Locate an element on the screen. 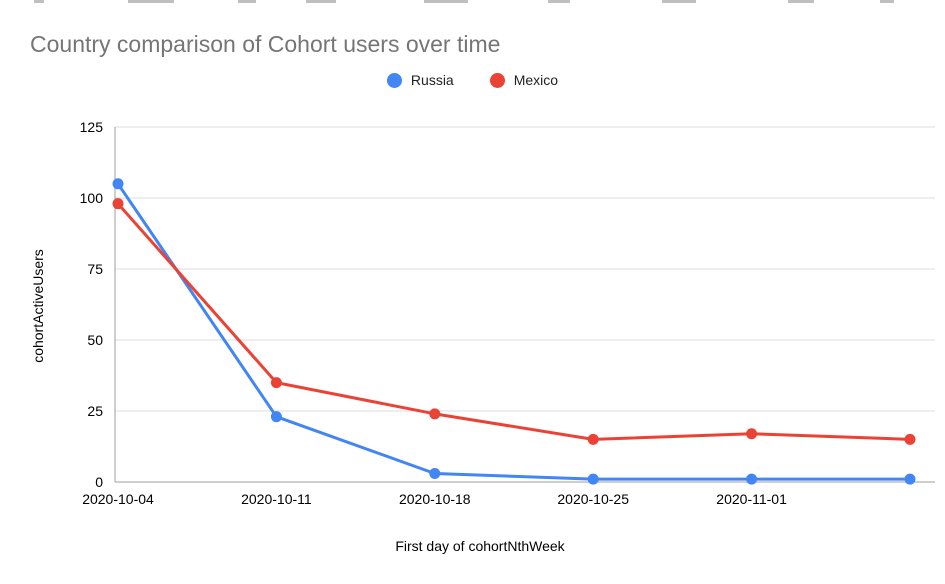 This screenshot has height=584, width=945. x-tick-label: 2020-10-04 is located at coordinates (118, 499).